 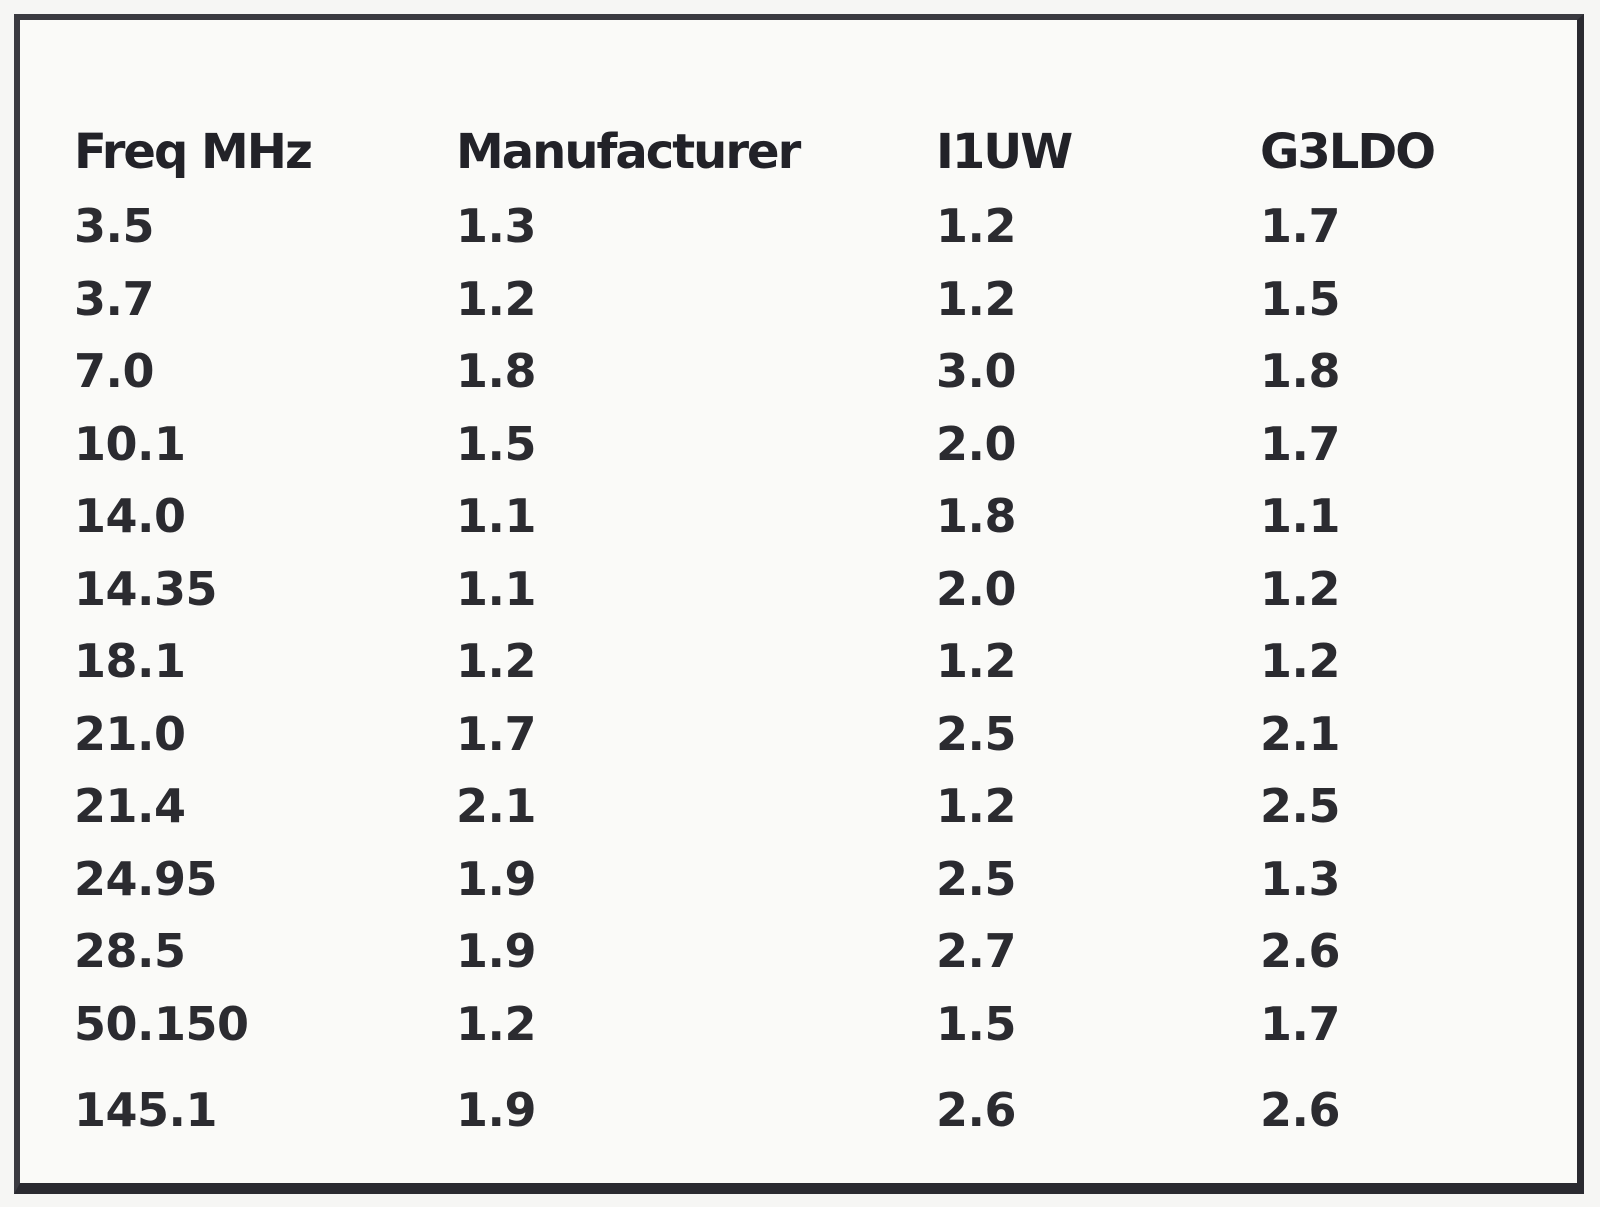 I want to click on manufacturer-cell: 2.1, so click(x=496, y=806).